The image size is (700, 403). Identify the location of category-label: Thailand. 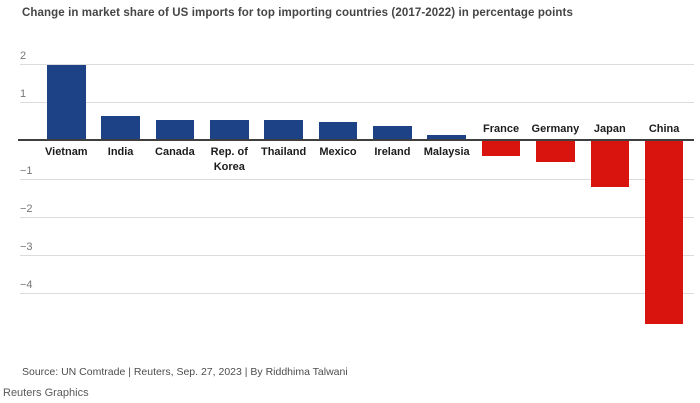
(283, 152).